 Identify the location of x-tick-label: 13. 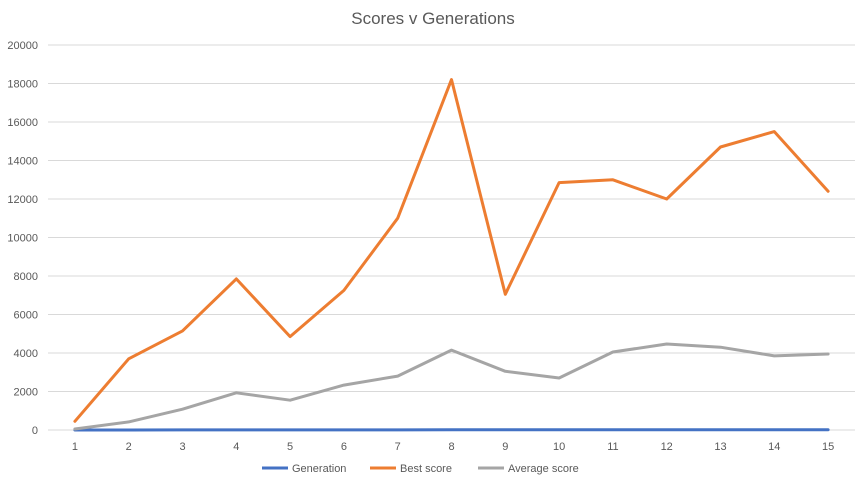
(720, 447).